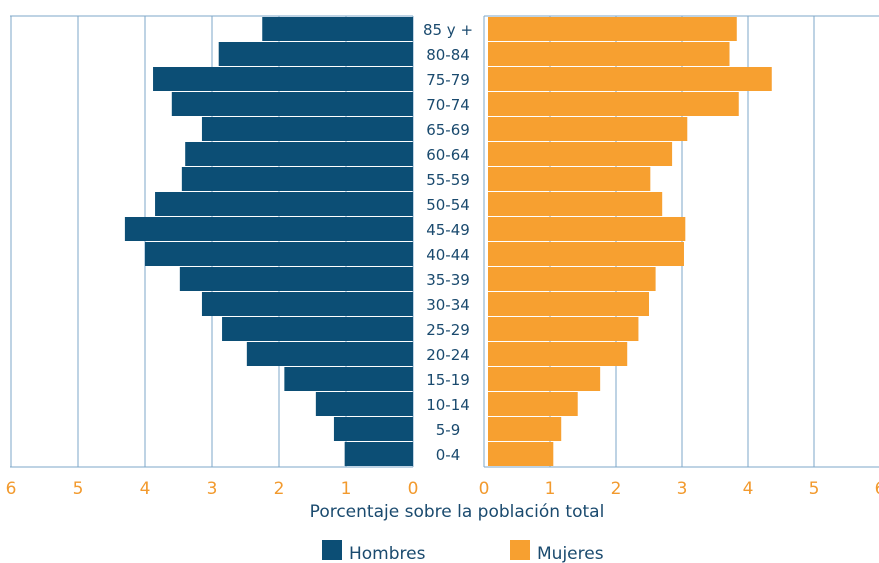 The height and width of the screenshot is (563, 879). I want to click on age-label: 40-44, so click(448, 255).